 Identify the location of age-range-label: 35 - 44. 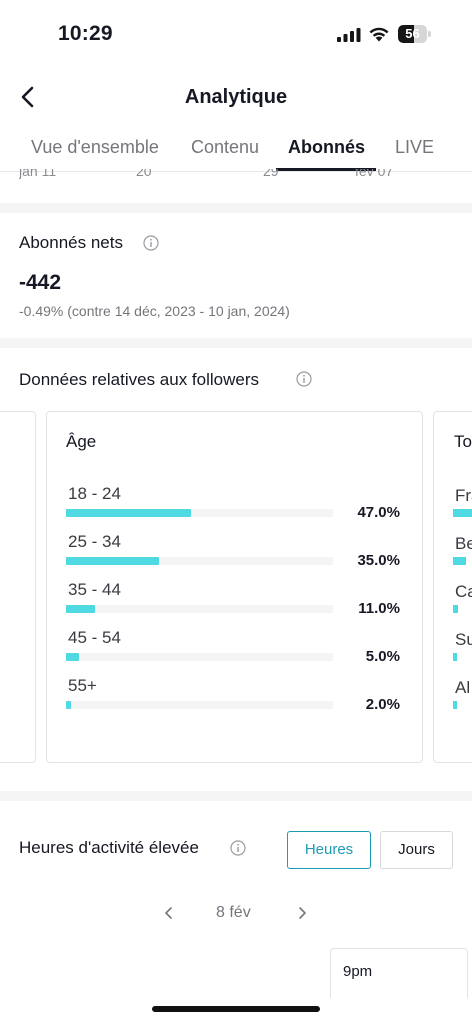
(94, 589).